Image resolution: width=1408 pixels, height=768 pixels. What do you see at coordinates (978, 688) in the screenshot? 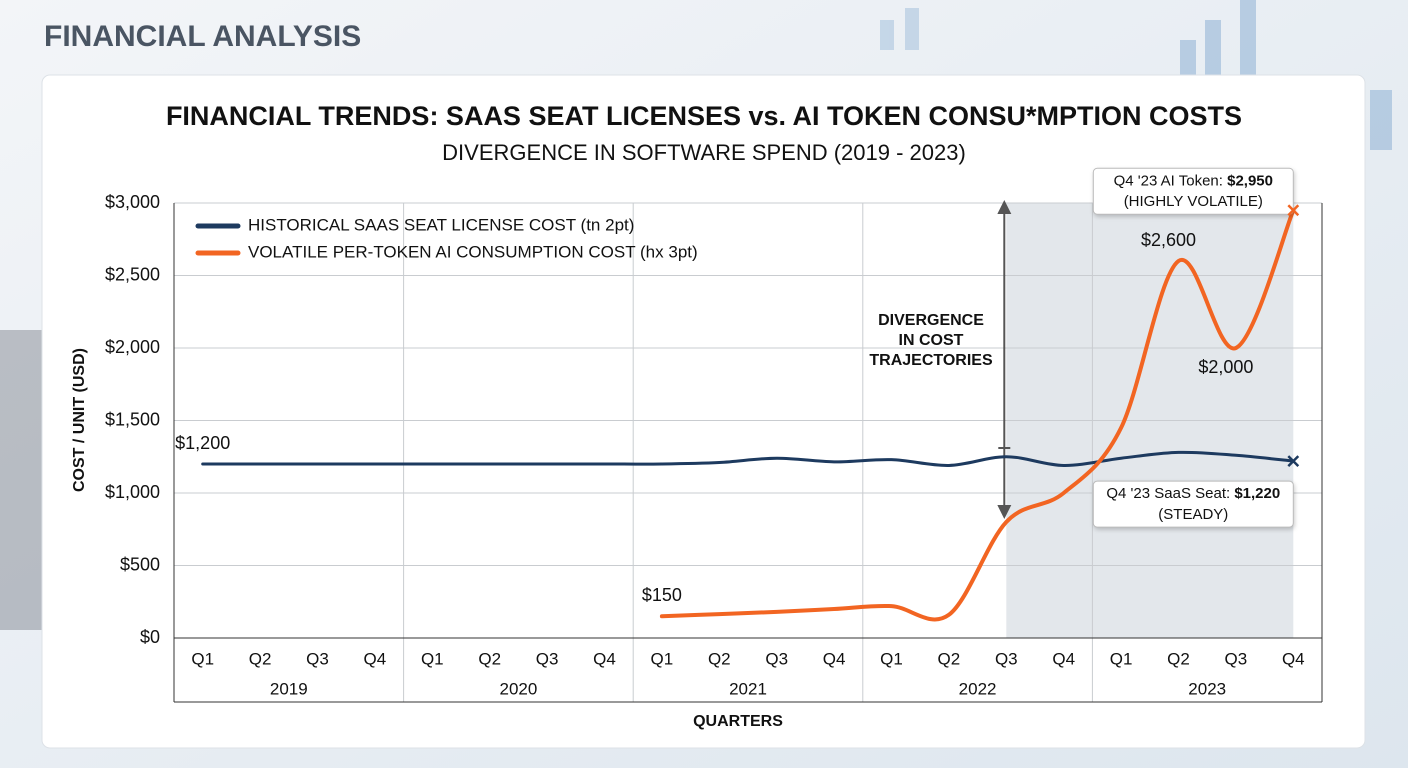
I see `group-label: 2022` at bounding box center [978, 688].